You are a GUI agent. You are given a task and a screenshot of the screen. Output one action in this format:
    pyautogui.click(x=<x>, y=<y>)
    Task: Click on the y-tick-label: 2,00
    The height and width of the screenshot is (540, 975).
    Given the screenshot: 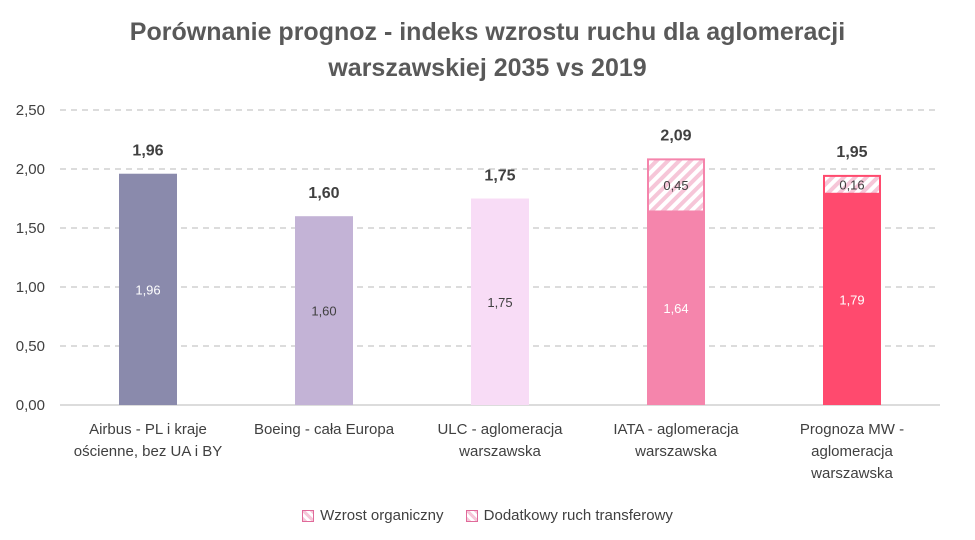 What is the action you would take?
    pyautogui.click(x=30, y=169)
    